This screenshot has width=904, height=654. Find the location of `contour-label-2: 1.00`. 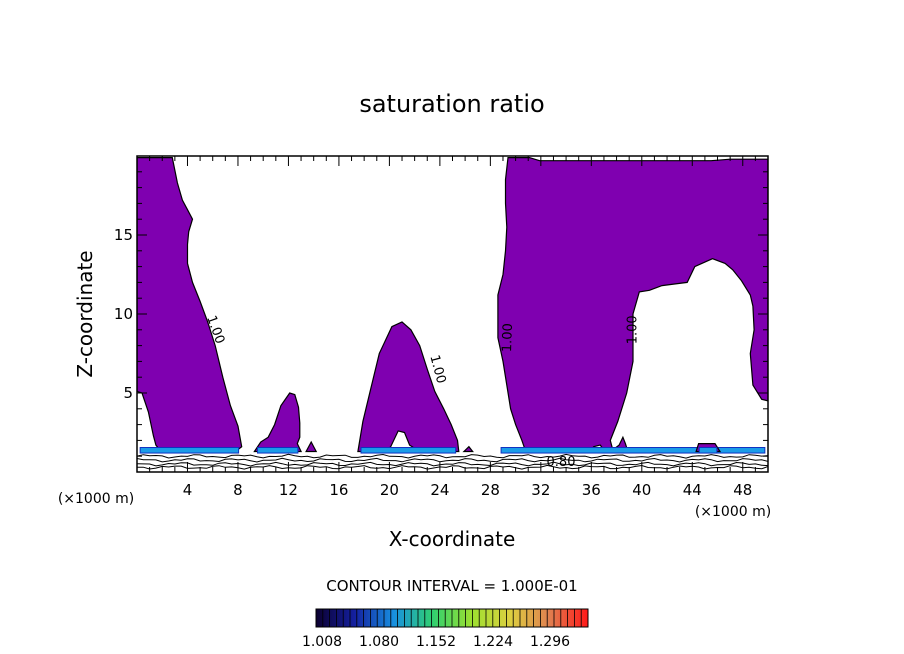

contour-label-2: 1.00 is located at coordinates (437, 369).